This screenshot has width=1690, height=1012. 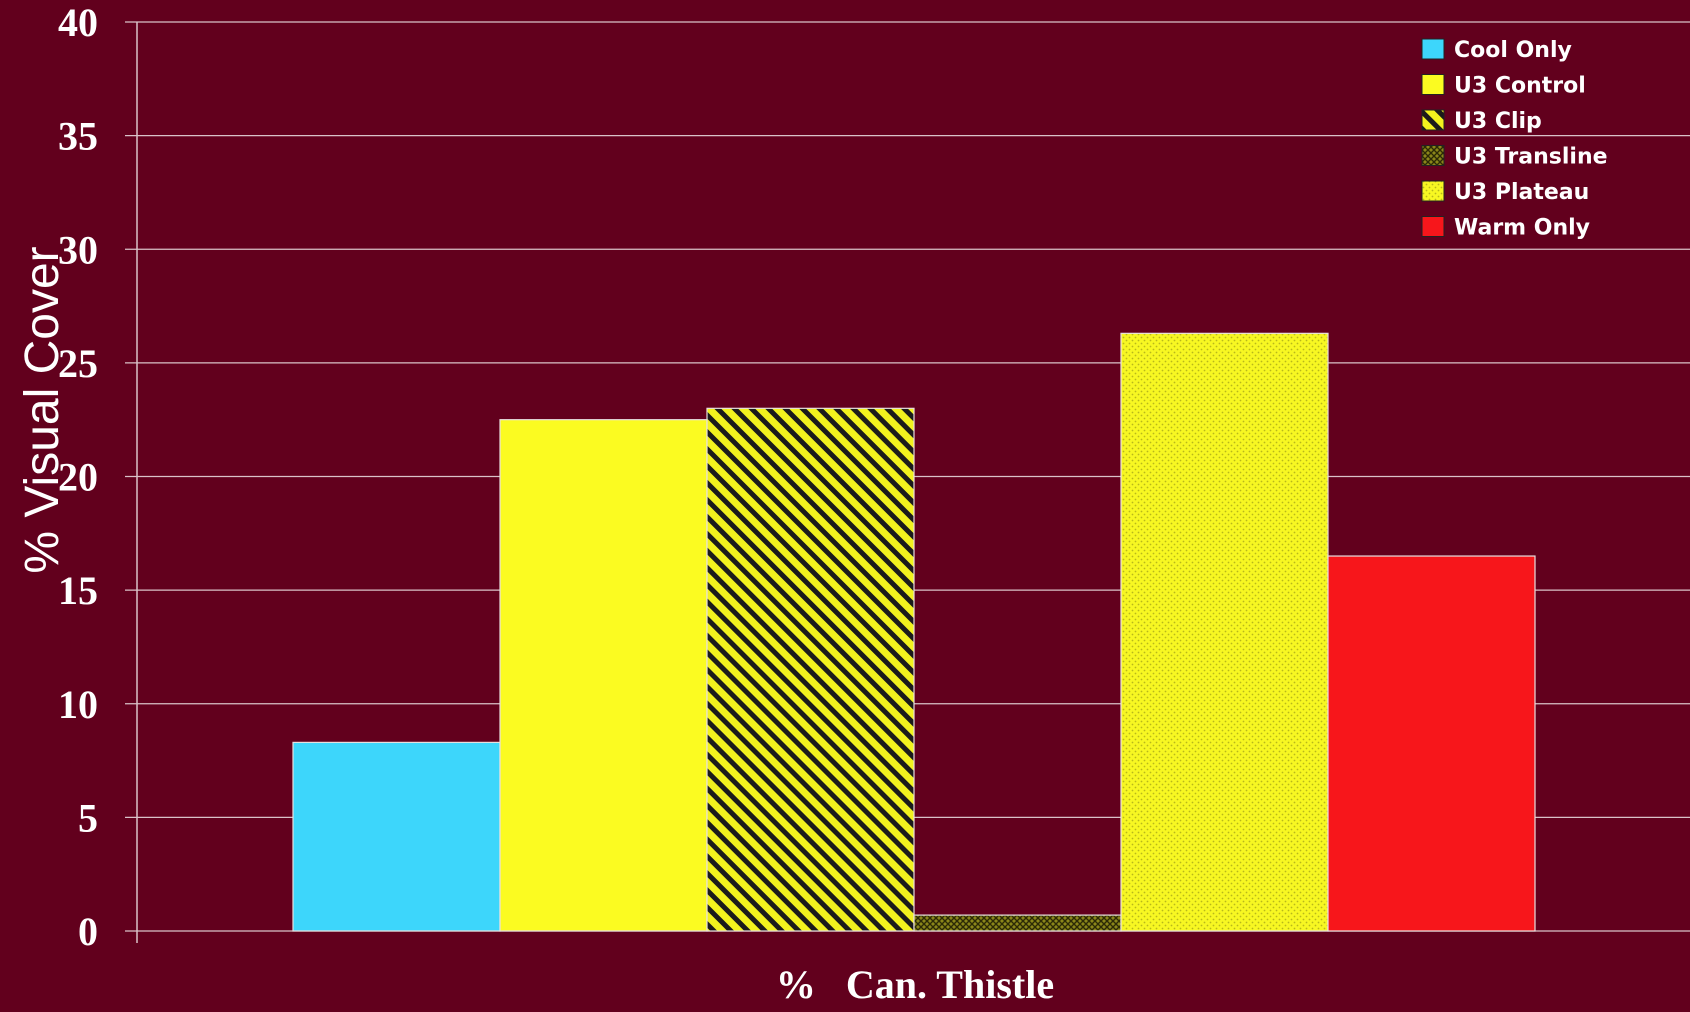 I want to click on y-tick-label: 0, so click(x=88, y=931).